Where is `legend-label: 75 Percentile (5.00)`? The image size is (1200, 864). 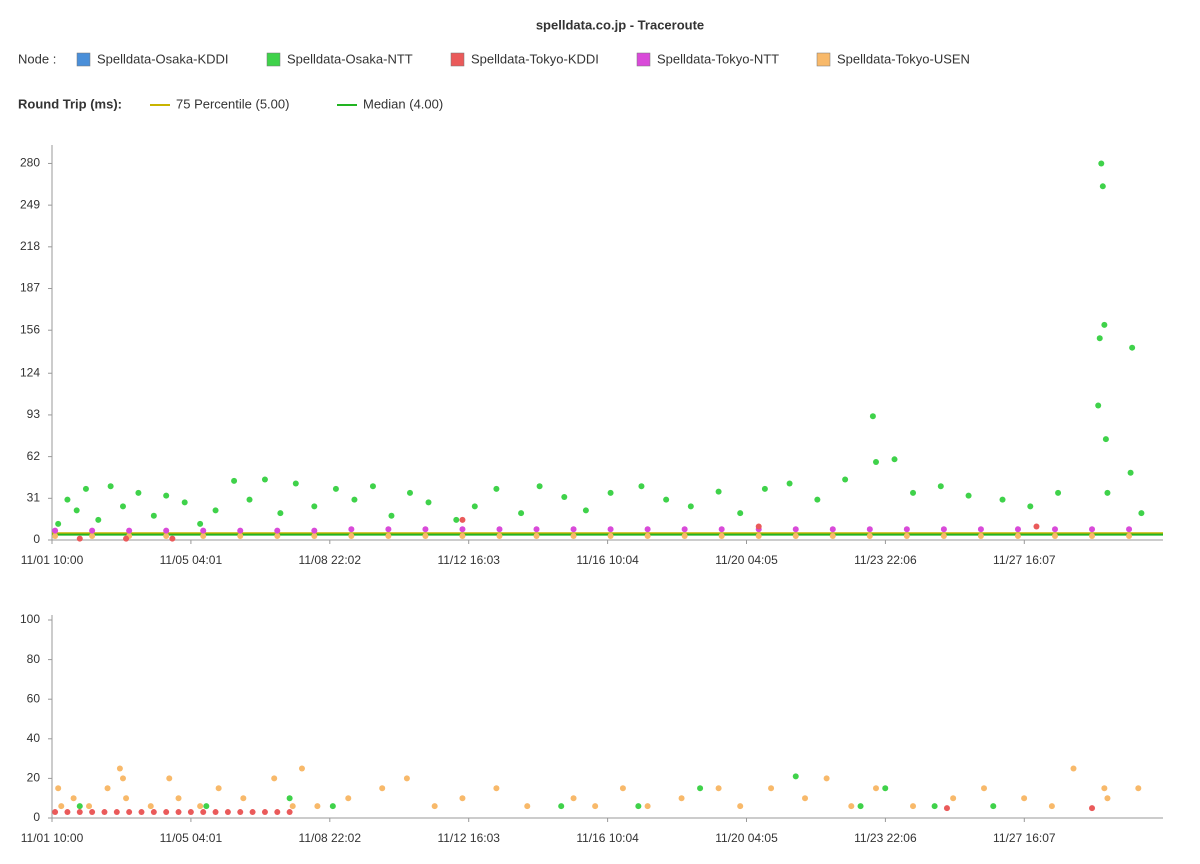
legend-label: 75 Percentile (5.00) is located at coordinates (232, 103).